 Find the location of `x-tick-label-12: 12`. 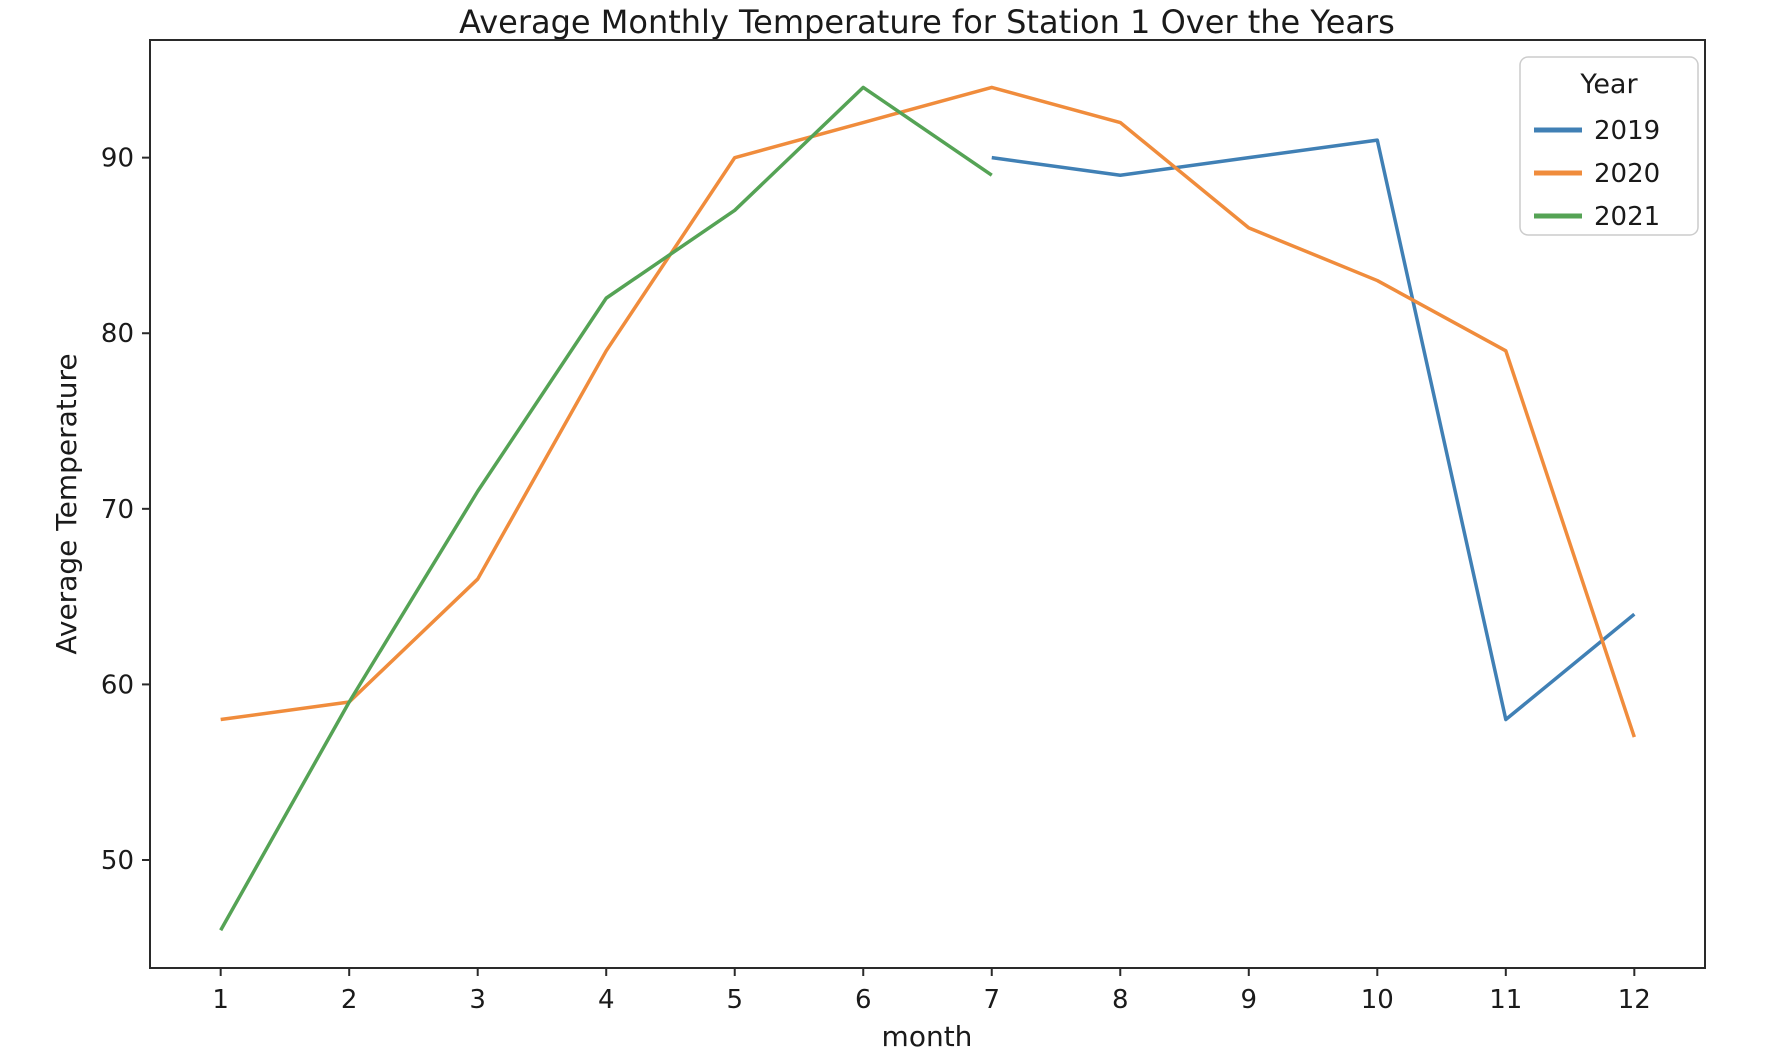

x-tick-label-12: 12 is located at coordinates (1634, 1000).